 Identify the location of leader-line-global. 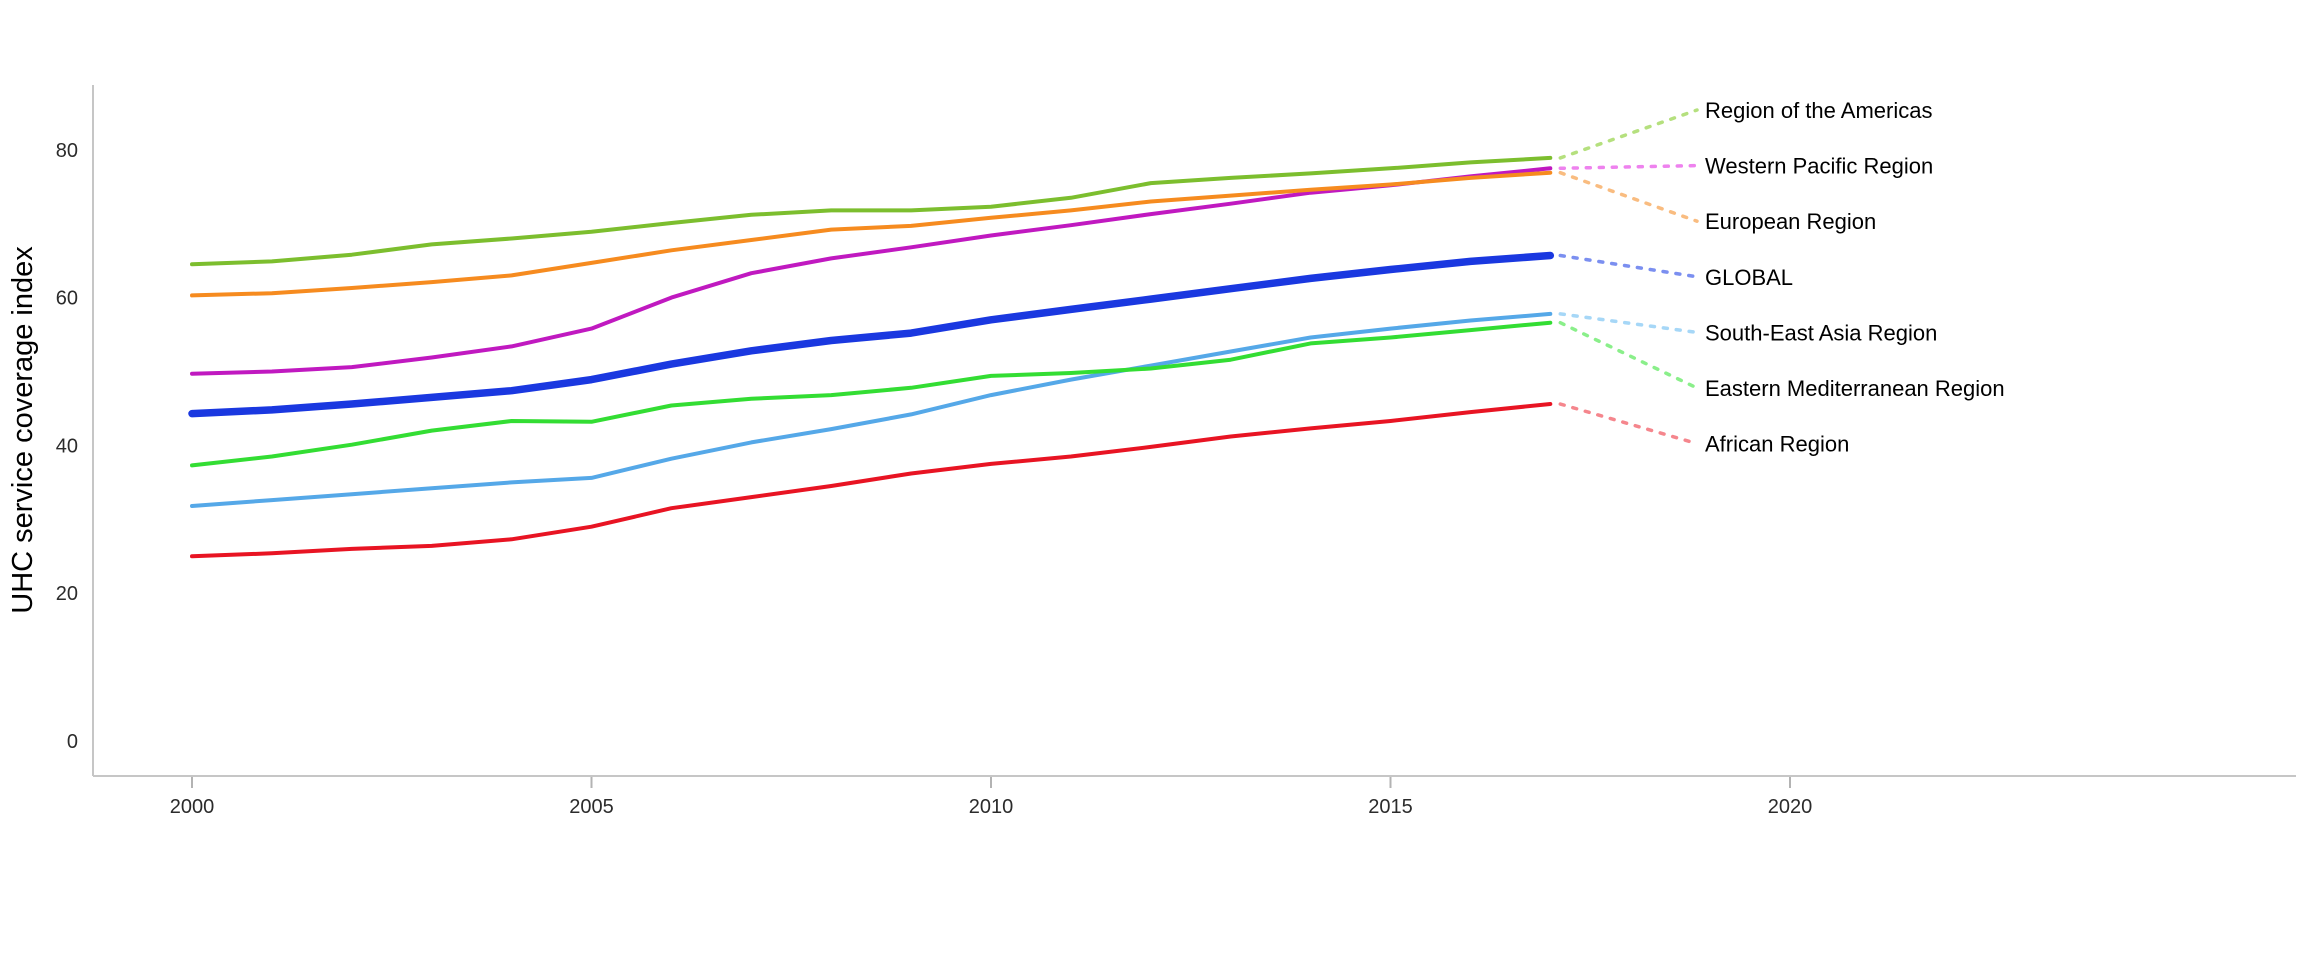
(1628, 266).